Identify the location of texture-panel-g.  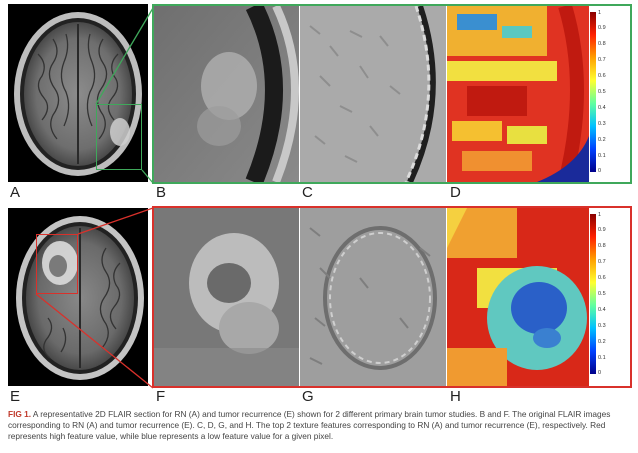
(373, 297).